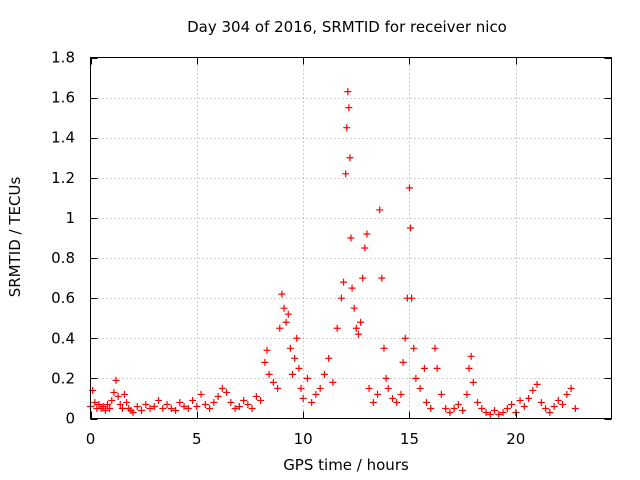  What do you see at coordinates (515, 439) in the screenshot?
I see `x-tick-label: 20` at bounding box center [515, 439].